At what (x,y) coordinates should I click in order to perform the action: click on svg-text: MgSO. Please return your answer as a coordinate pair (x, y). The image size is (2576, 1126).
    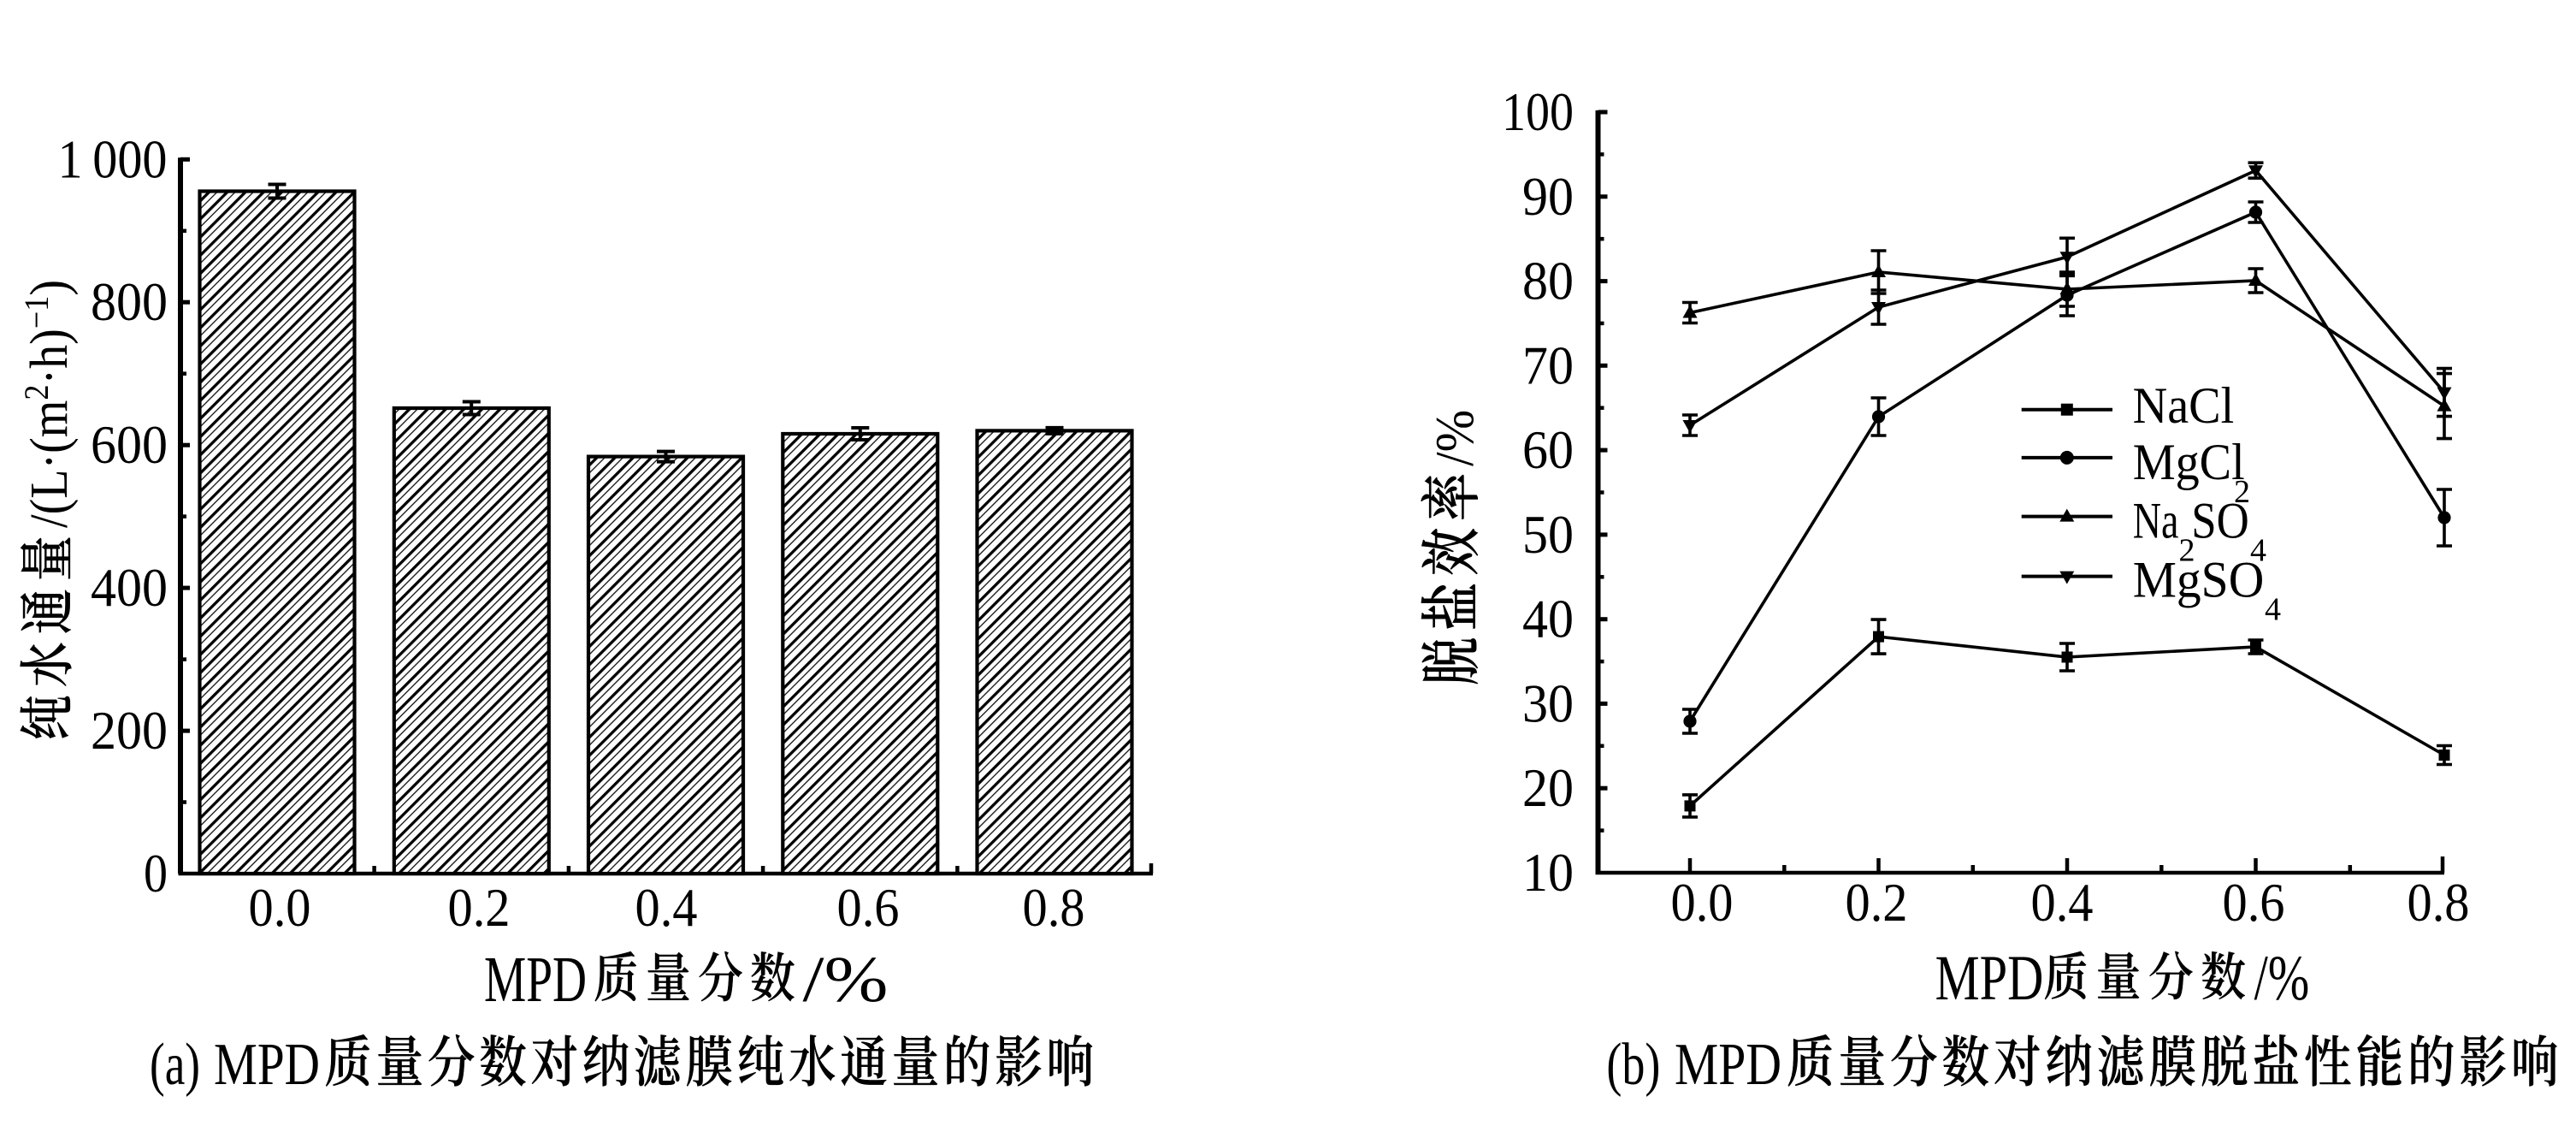
    Looking at the image, I should click on (2199, 579).